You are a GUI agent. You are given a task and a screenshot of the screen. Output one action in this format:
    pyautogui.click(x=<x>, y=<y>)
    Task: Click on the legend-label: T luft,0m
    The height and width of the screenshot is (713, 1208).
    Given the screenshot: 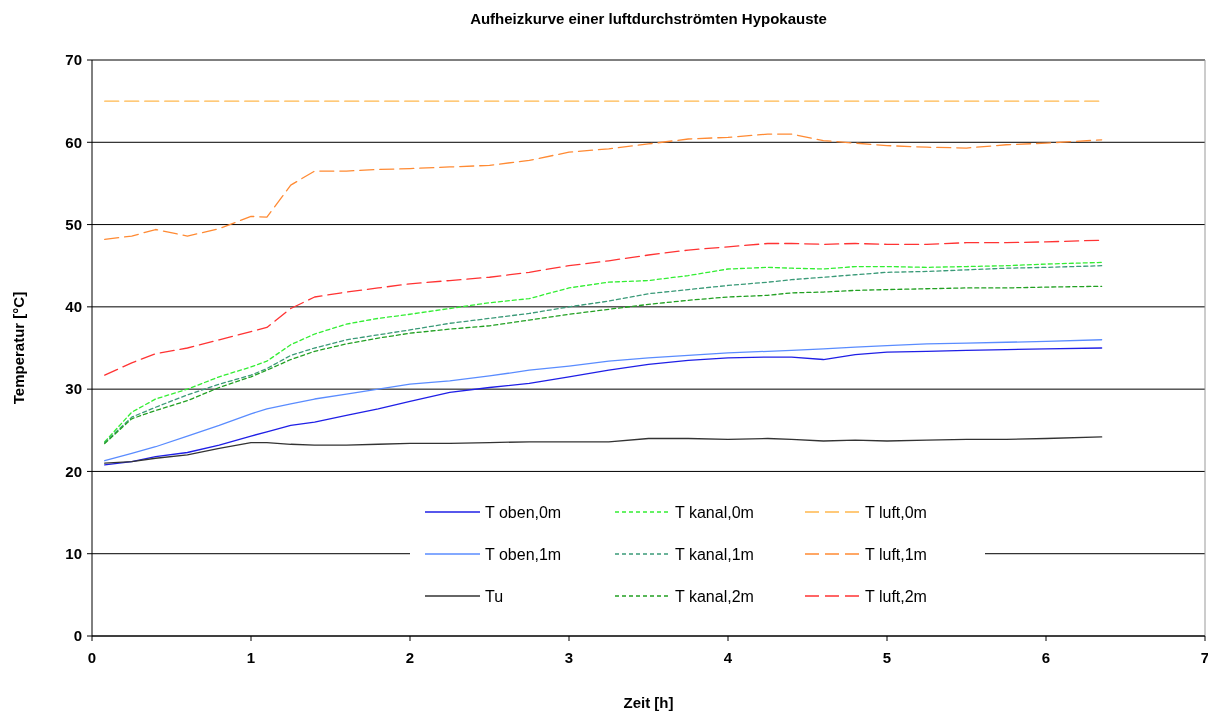 What is the action you would take?
    pyautogui.click(x=896, y=512)
    